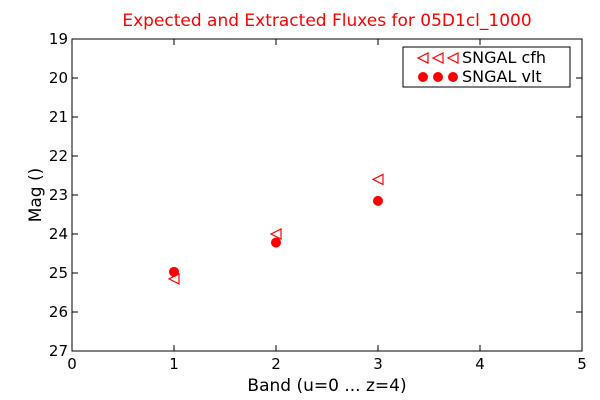 The width and height of the screenshot is (600, 400). What do you see at coordinates (326, 386) in the screenshot?
I see `x-axis-label: Band (u=0 ... z=4)` at bounding box center [326, 386].